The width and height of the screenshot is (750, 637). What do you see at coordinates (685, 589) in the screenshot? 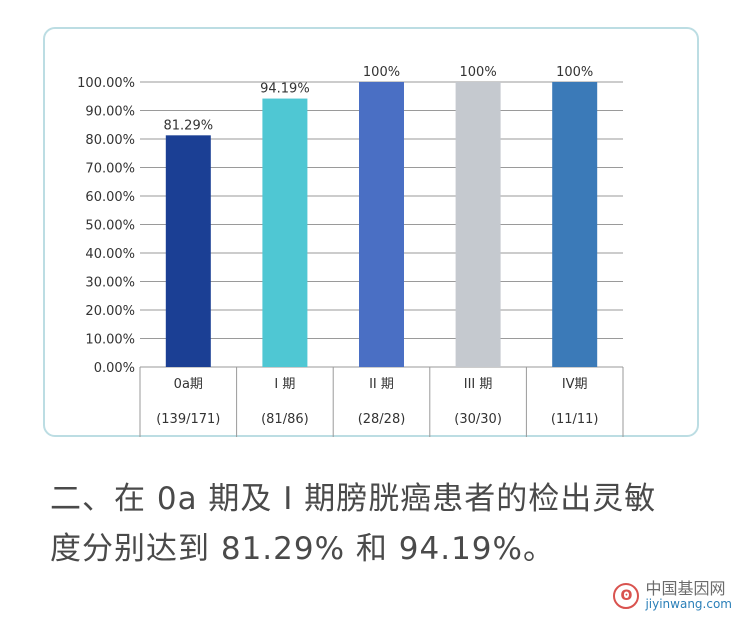
I see `watermark-name: 中国基因网` at bounding box center [685, 589].